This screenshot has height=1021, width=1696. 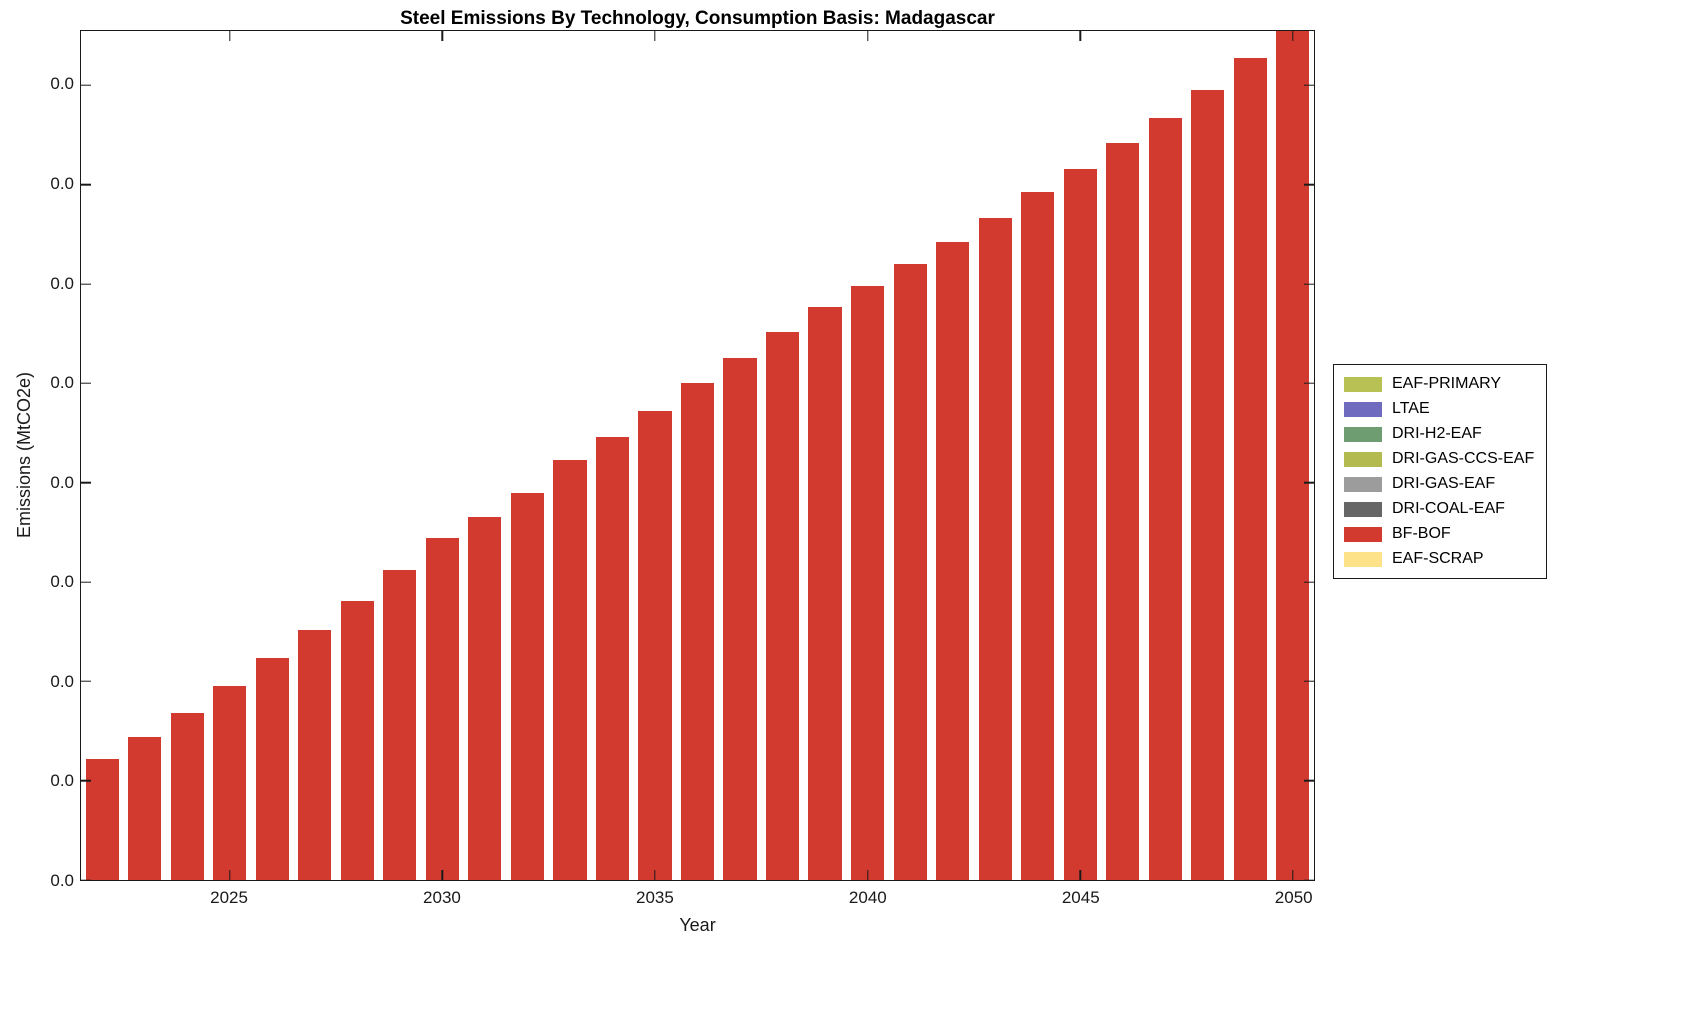 What do you see at coordinates (102, 819) in the screenshot?
I see `bar-2022` at bounding box center [102, 819].